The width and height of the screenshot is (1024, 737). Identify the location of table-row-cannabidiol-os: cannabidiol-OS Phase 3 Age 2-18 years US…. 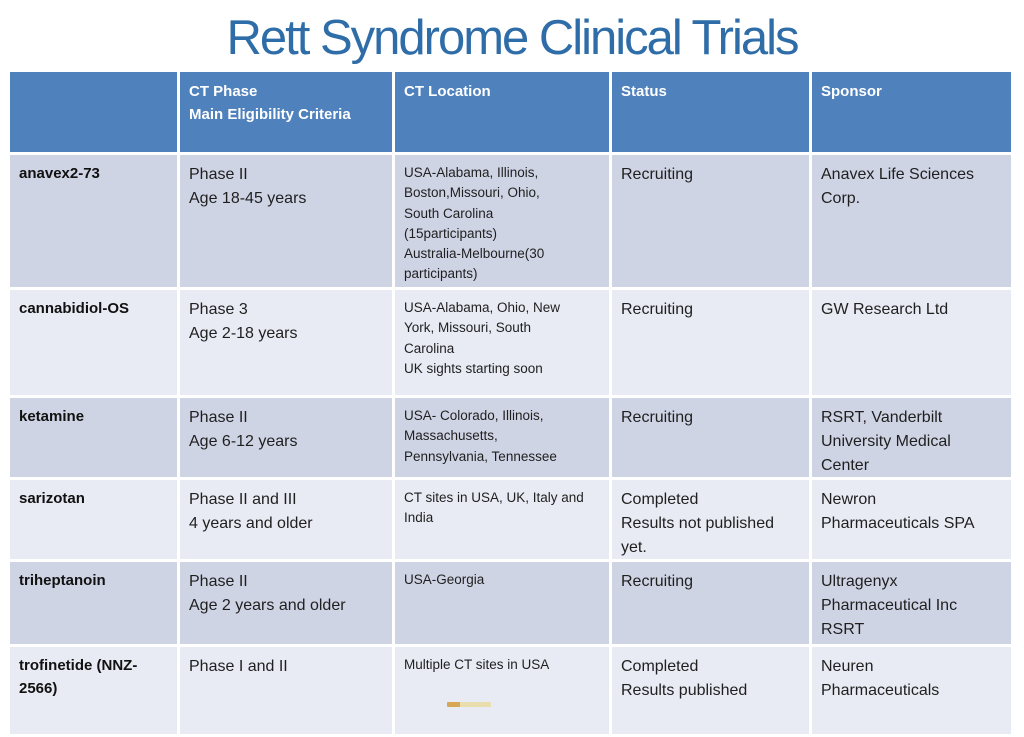
(512, 344).